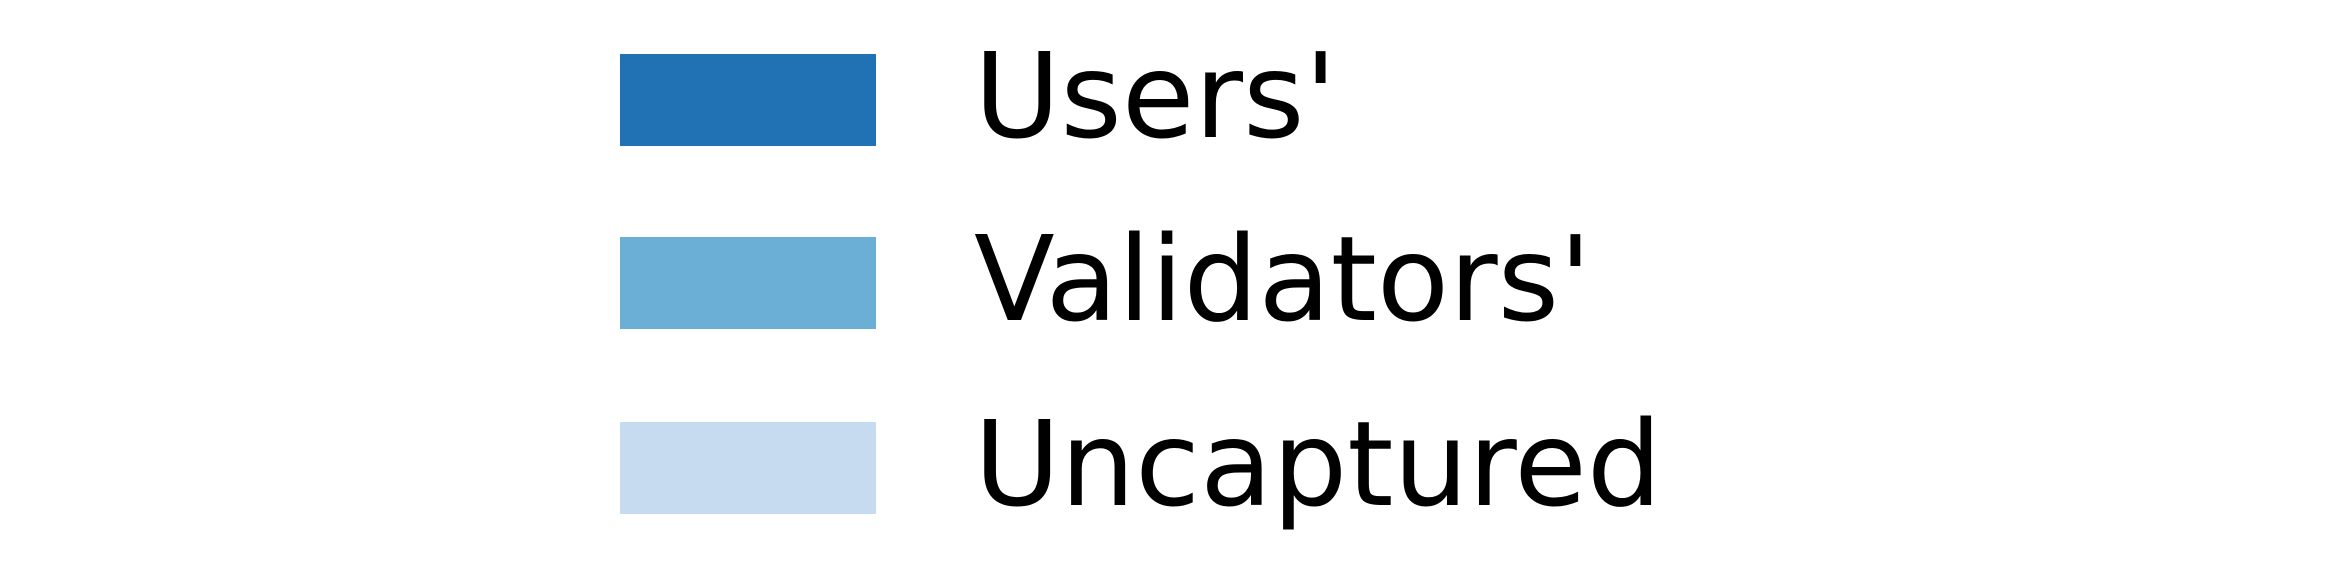  What do you see at coordinates (1283, 279) in the screenshot?
I see `legend-label-validators: Validators'` at bounding box center [1283, 279].